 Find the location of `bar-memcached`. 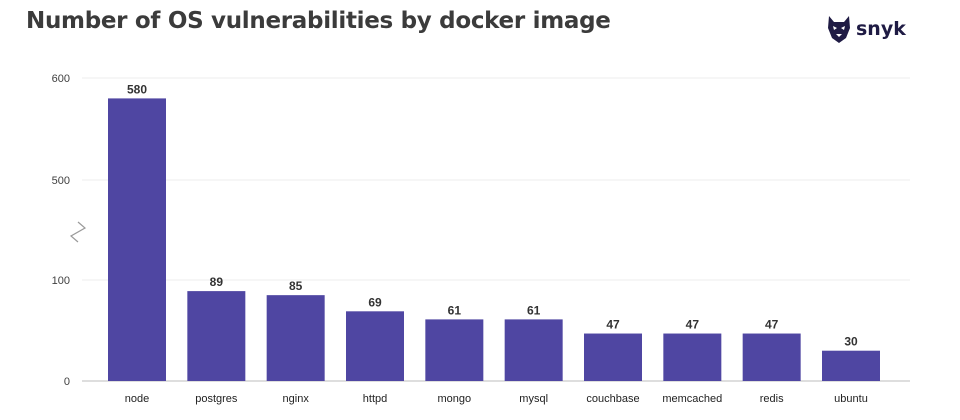

bar-memcached is located at coordinates (692, 357).